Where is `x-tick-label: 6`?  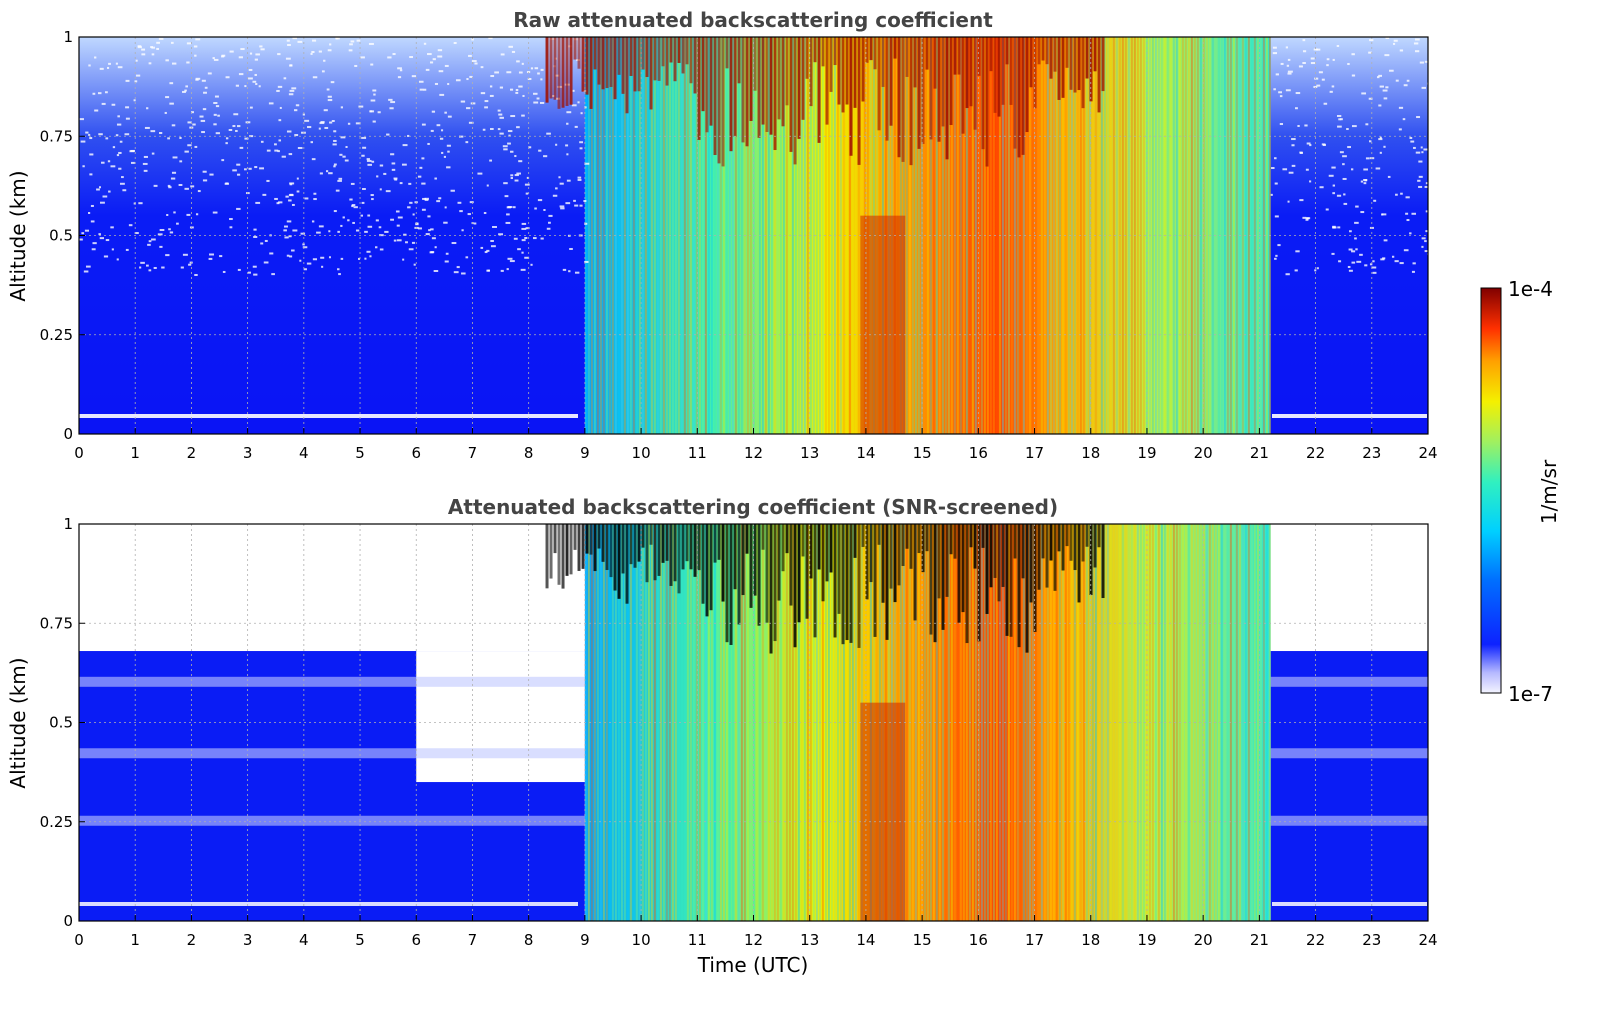 x-tick-label: 6 is located at coordinates (416, 453).